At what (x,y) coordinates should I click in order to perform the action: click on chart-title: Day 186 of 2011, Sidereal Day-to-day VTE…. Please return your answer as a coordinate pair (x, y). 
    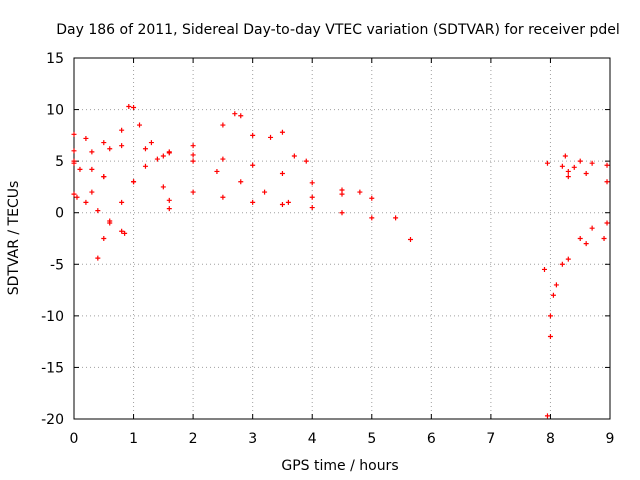
    Looking at the image, I should click on (338, 30).